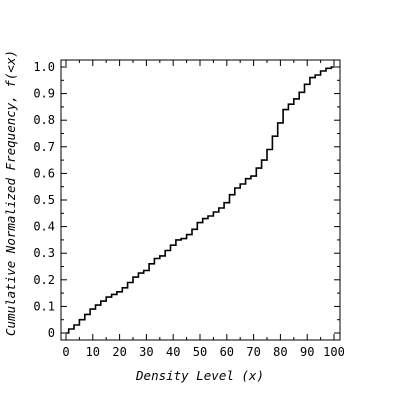 This screenshot has height=404, width=400. Describe the element at coordinates (253, 352) in the screenshot. I see `x-tick-label: 70` at that location.